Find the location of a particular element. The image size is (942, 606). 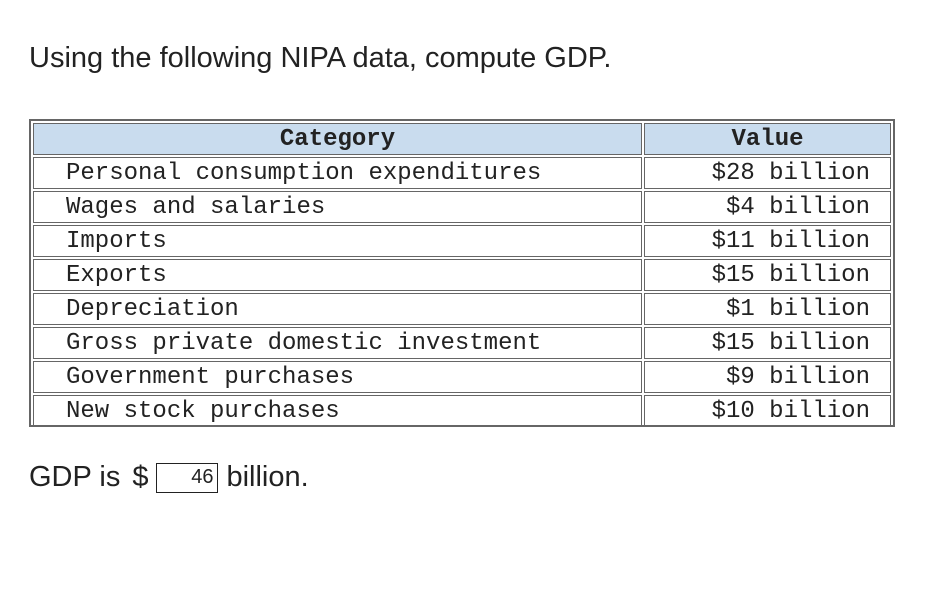

category-cell: Gross private domestic investment is located at coordinates (337, 343).